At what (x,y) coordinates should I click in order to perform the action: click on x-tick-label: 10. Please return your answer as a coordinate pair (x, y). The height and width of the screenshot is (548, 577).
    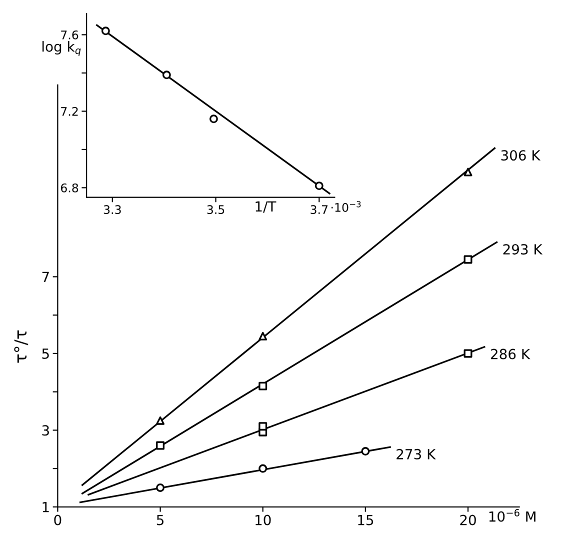
    Looking at the image, I should click on (263, 520).